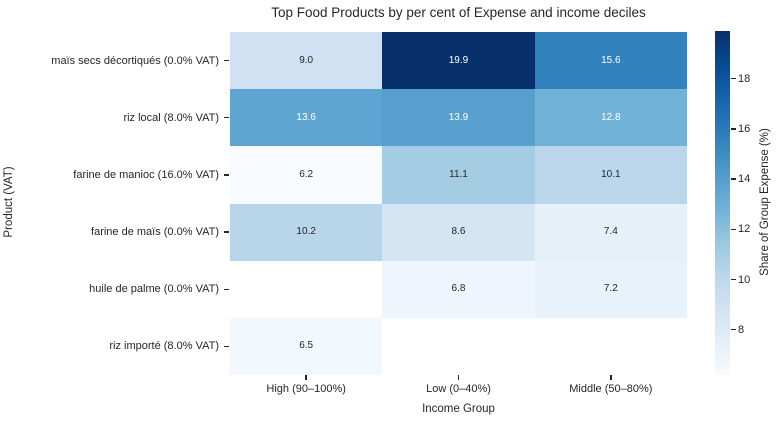  Describe the element at coordinates (741, 329) in the screenshot. I see `colorbar-tick-label: 8` at that location.